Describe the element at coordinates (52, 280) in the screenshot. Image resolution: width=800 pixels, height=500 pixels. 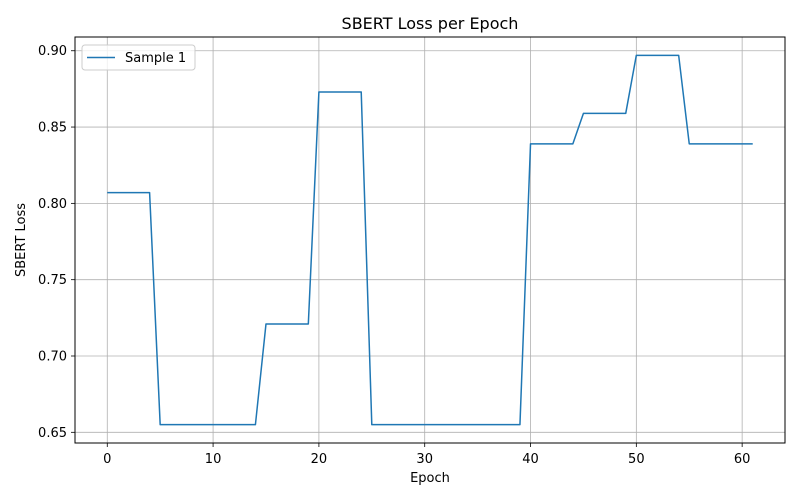
I see `y-tick-label: 0.75` at that location.